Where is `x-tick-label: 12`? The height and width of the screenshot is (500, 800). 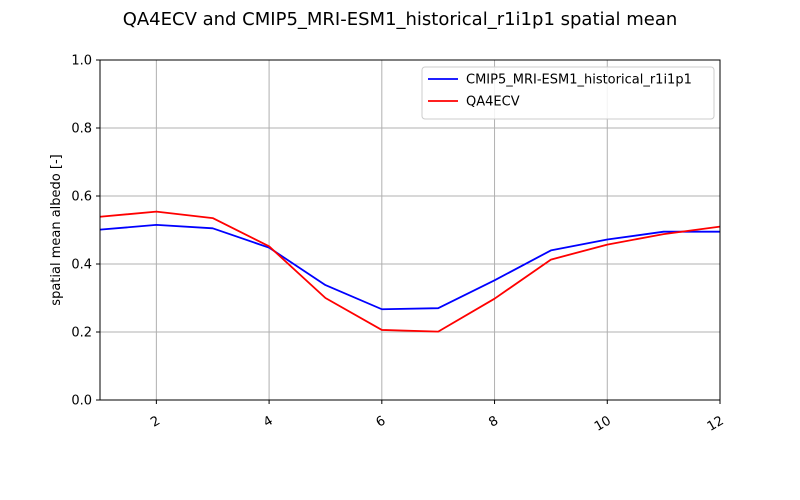 x-tick-label: 12 is located at coordinates (716, 423).